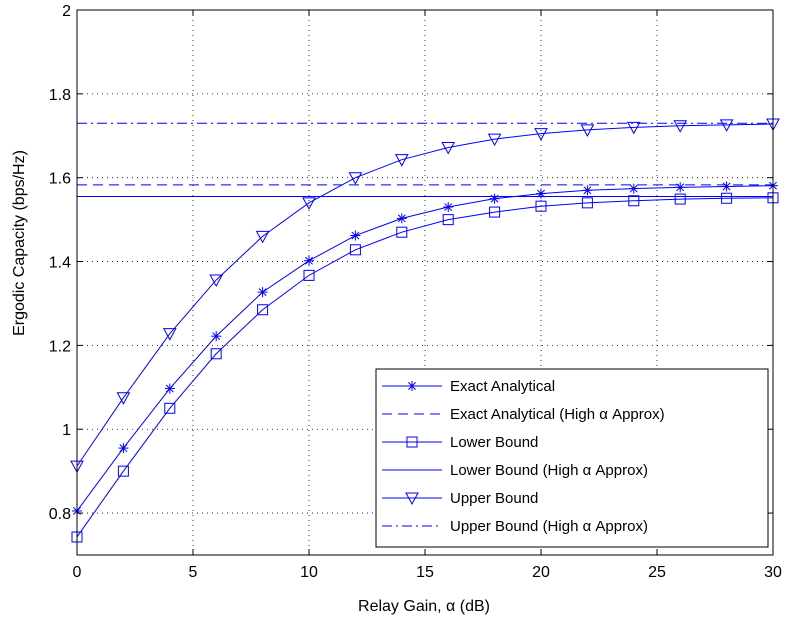 This screenshot has width=785, height=620. I want to click on legend-label: Upper Bound (High α Approx), so click(549, 526).